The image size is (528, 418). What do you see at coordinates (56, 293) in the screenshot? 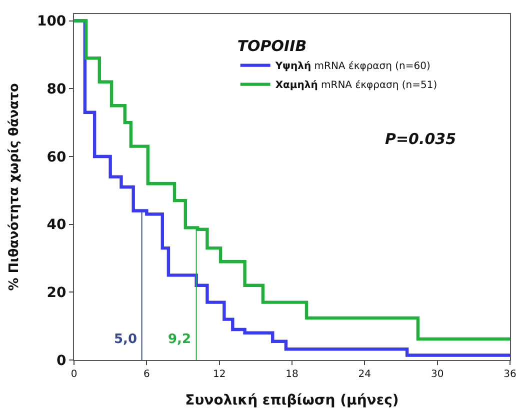
I see `y-tick-label: 20` at bounding box center [56, 293].